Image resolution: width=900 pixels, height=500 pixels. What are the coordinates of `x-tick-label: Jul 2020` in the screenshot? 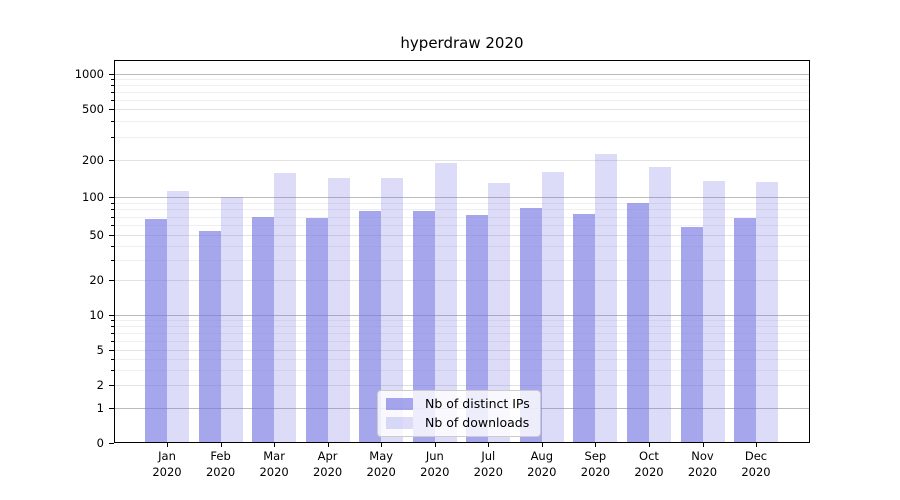 It's located at (488, 464).